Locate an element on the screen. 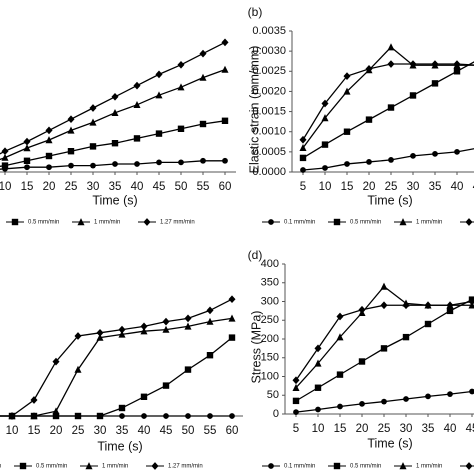 The width and height of the screenshot is (474, 474). y-tick-label: 400 is located at coordinates (270, 264).